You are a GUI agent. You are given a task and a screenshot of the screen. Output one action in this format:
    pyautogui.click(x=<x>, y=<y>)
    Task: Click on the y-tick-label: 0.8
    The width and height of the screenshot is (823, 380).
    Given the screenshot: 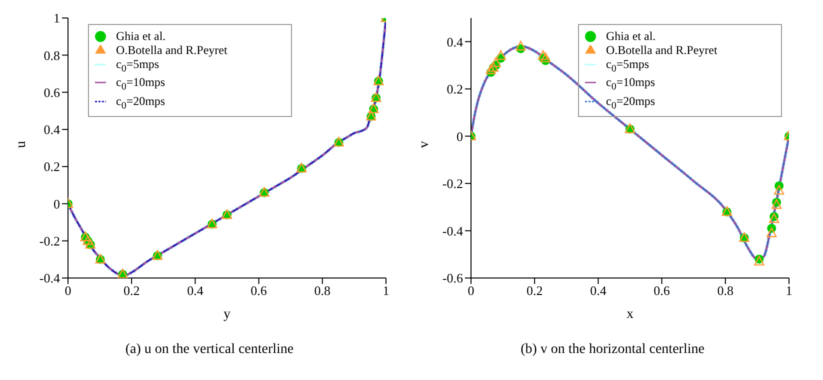 What is the action you would take?
    pyautogui.click(x=52, y=55)
    